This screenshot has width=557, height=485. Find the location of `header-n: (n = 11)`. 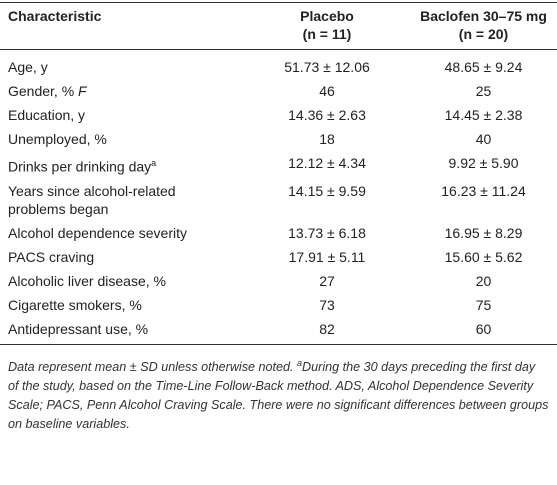

header-n: (n = 11) is located at coordinates (327, 34).